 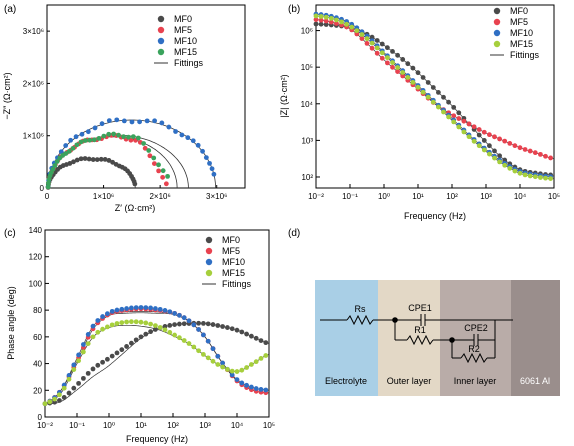 What do you see at coordinates (42, 188) in the screenshot?
I see `panel-a-y-tick-label: 0` at bounding box center [42, 188].